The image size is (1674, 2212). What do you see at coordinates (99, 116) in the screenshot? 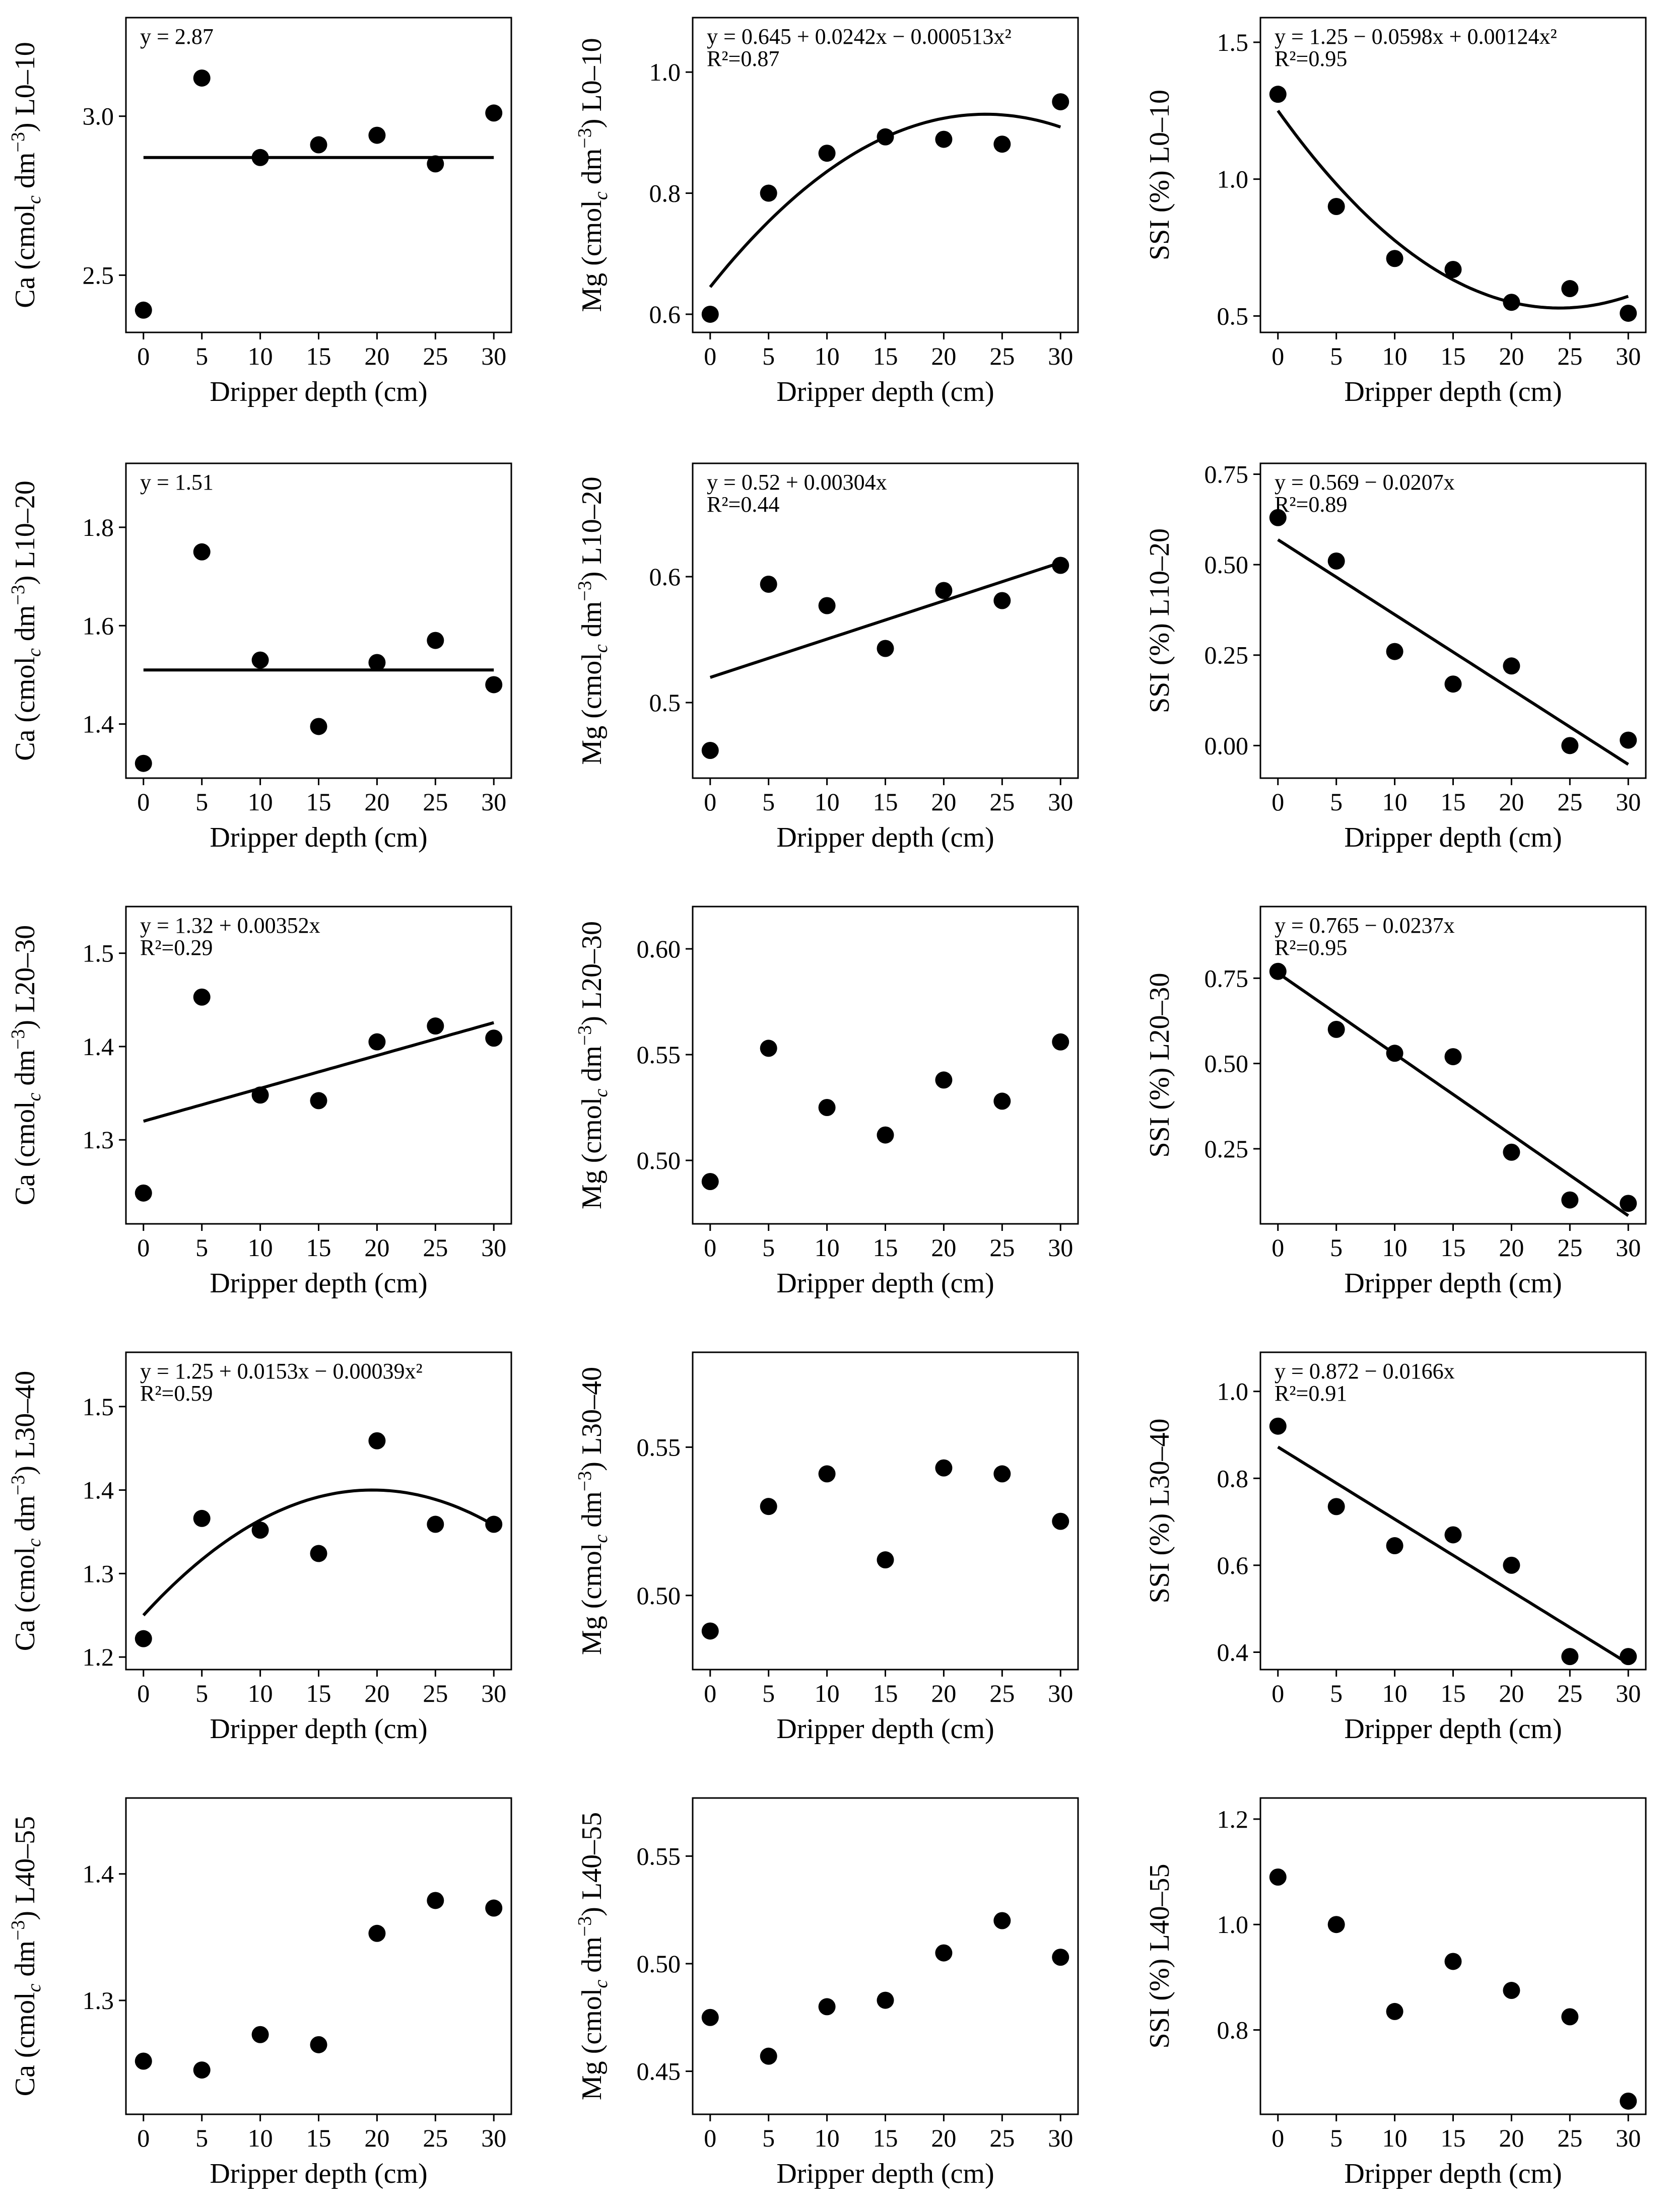
I see `y-tick-label: 3.0` at bounding box center [99, 116].